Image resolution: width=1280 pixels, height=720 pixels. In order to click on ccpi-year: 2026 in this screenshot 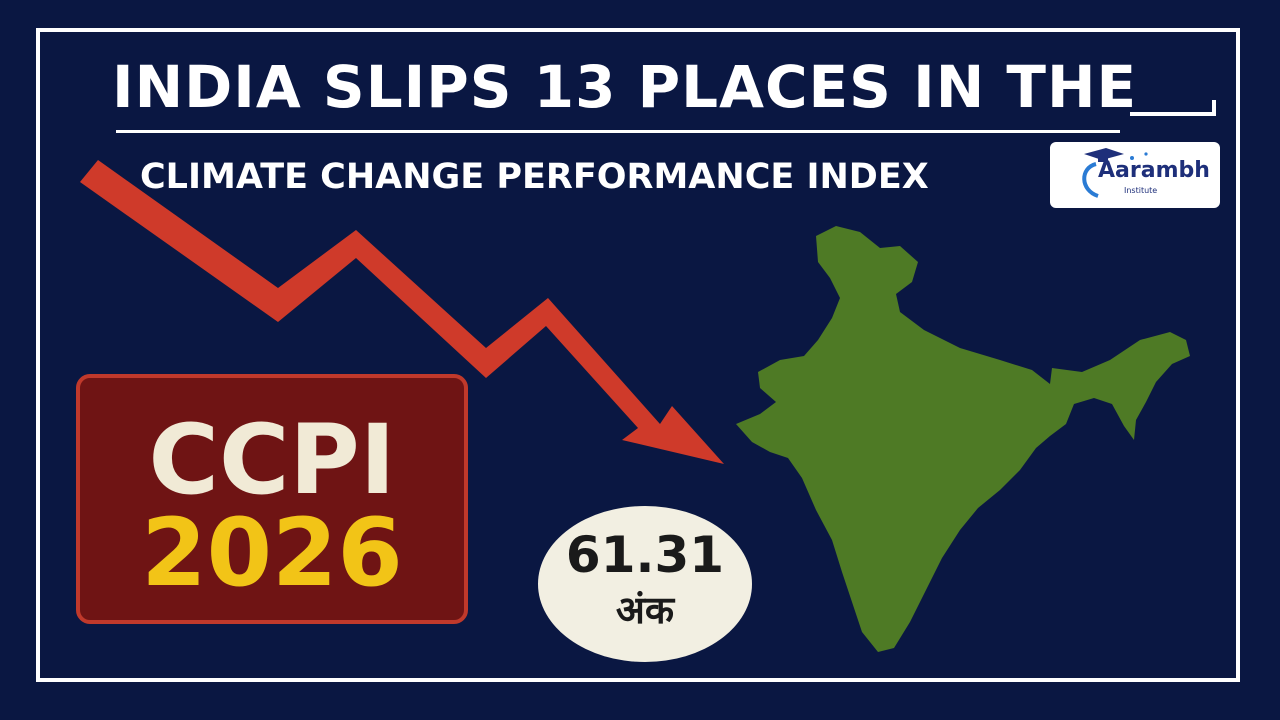, I will do `click(272, 553)`.